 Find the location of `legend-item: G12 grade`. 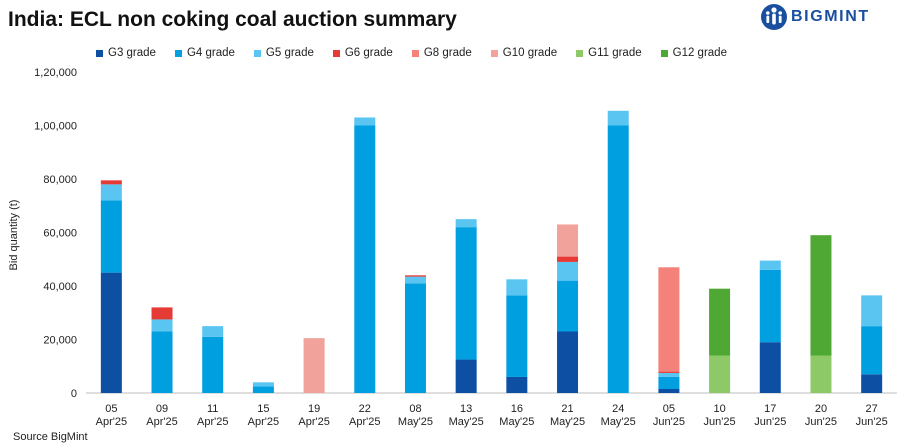

legend-item: G12 grade is located at coordinates (693, 53).